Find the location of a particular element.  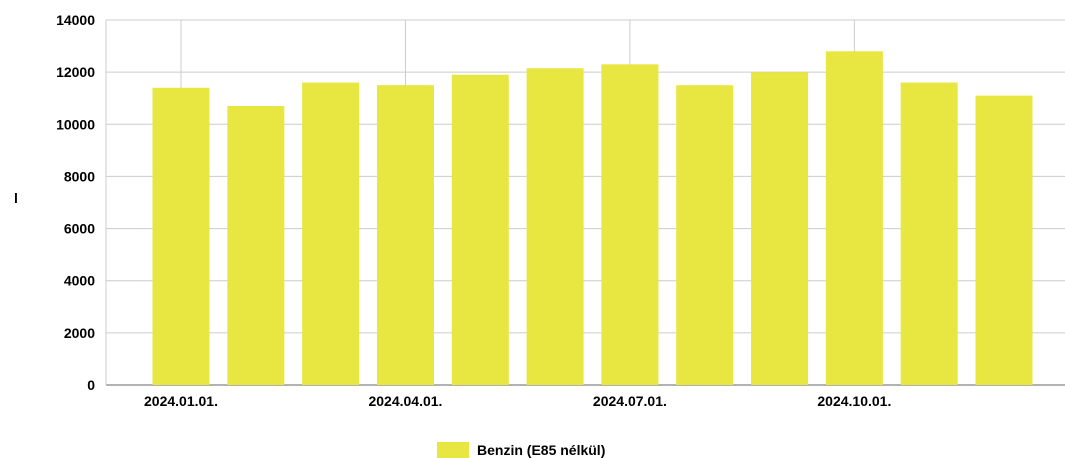

y-tick-label: 2000 is located at coordinates (79, 333).